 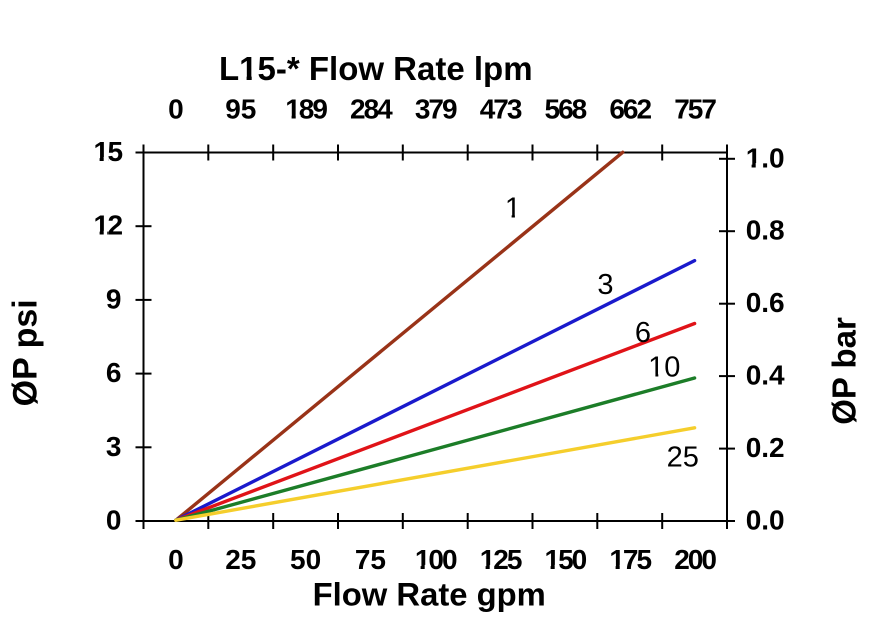 What do you see at coordinates (843, 371) in the screenshot?
I see `svg-text: ØP bar` at bounding box center [843, 371].